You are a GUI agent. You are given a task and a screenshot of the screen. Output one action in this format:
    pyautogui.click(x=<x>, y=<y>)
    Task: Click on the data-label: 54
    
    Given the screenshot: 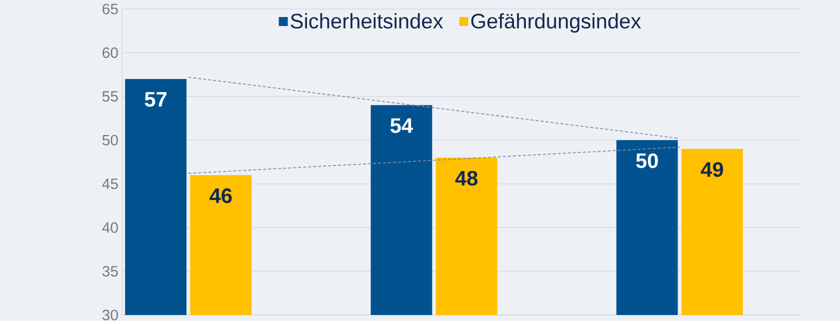 What is the action you would take?
    pyautogui.click(x=401, y=126)
    